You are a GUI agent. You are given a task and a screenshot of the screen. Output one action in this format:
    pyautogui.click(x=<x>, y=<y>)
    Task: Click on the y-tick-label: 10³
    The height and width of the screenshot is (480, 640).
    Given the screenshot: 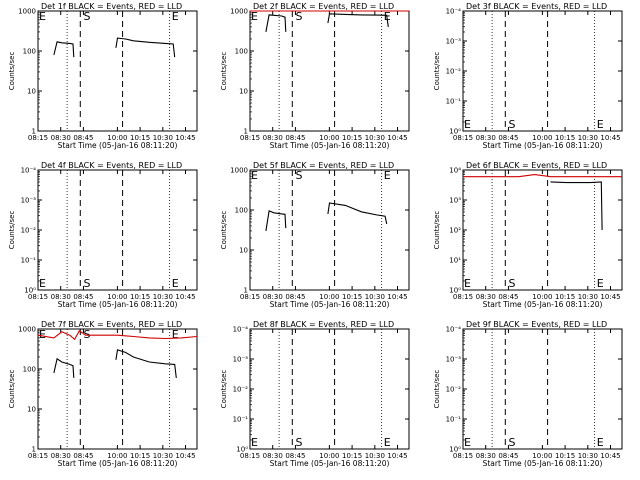 What is the action you would take?
    pyautogui.click(x=455, y=201)
    